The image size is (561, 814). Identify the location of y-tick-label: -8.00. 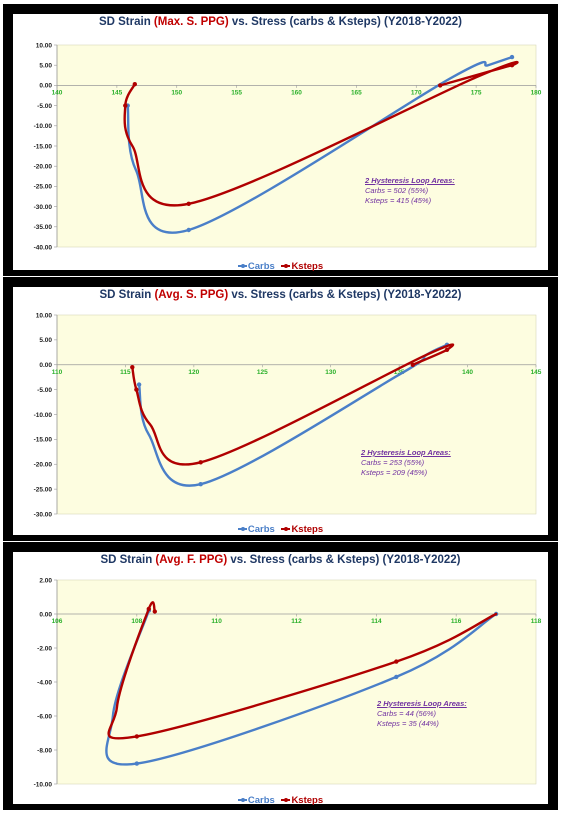
(44, 750).